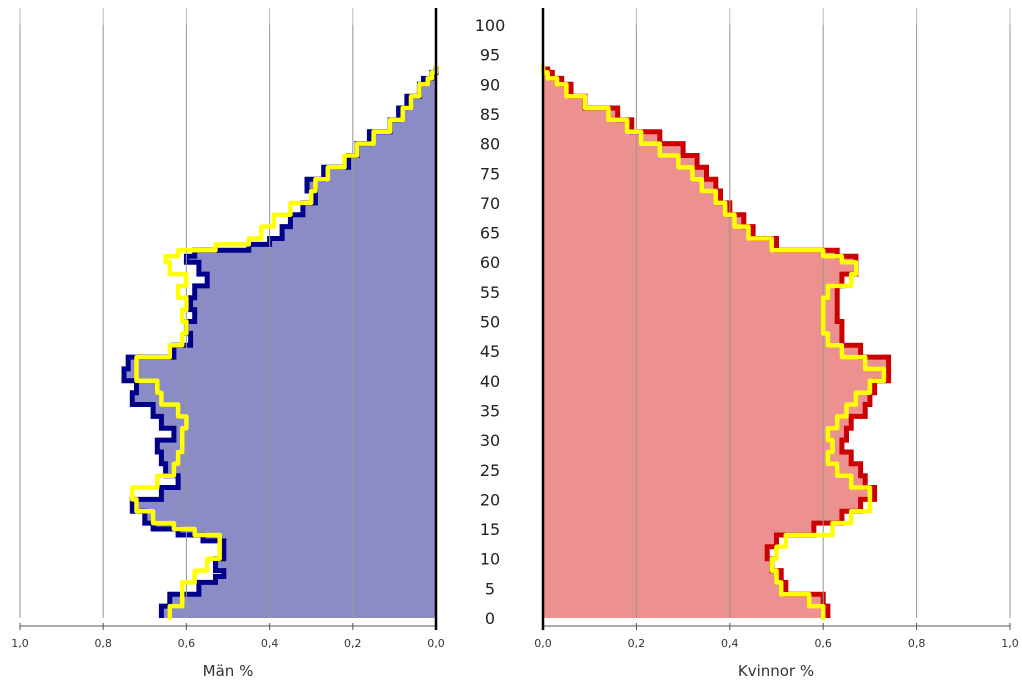 The width and height of the screenshot is (1022, 692). Describe the element at coordinates (490, 55) in the screenshot. I see `age-tick-label: 95` at that location.